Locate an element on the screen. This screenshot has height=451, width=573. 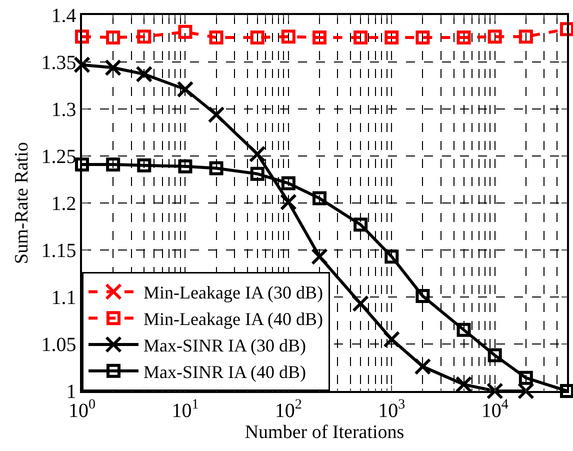
y-tick-label: 1.05 is located at coordinates (58, 345).